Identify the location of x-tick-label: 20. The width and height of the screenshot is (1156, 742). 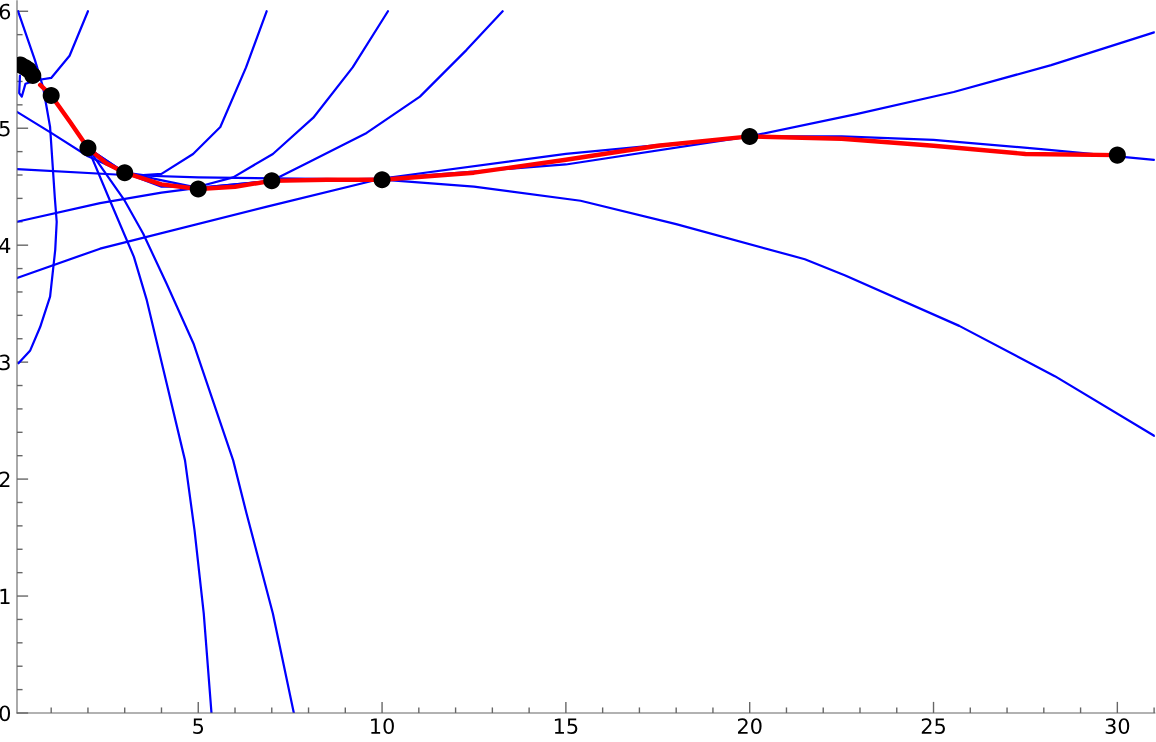
(749, 726).